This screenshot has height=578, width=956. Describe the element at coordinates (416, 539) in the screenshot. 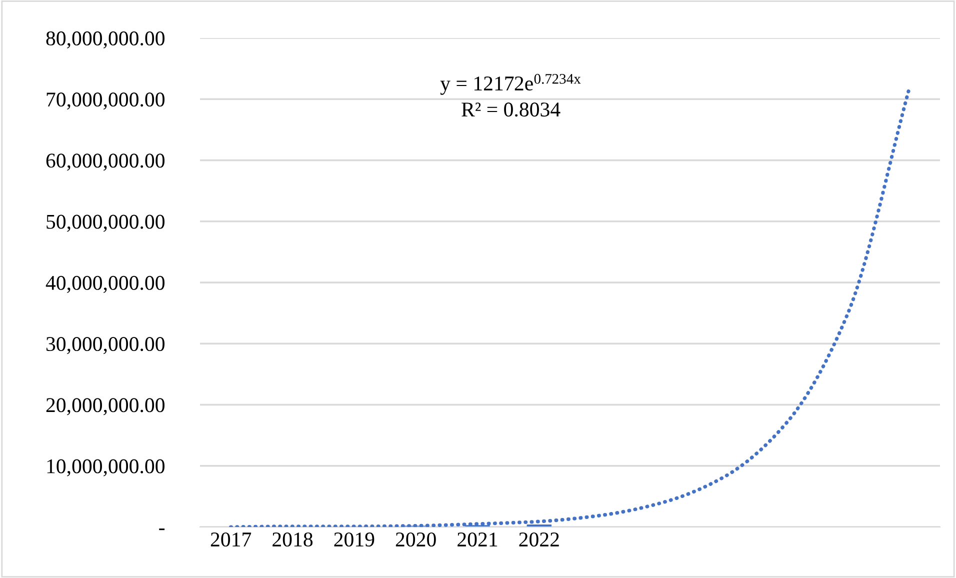

I see `x-tick-label: 2020` at that location.